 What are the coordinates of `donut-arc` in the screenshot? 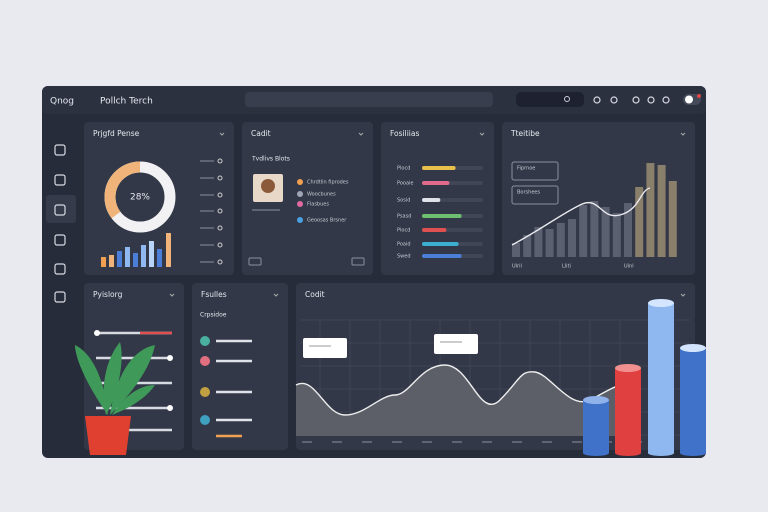 It's located at (122, 190).